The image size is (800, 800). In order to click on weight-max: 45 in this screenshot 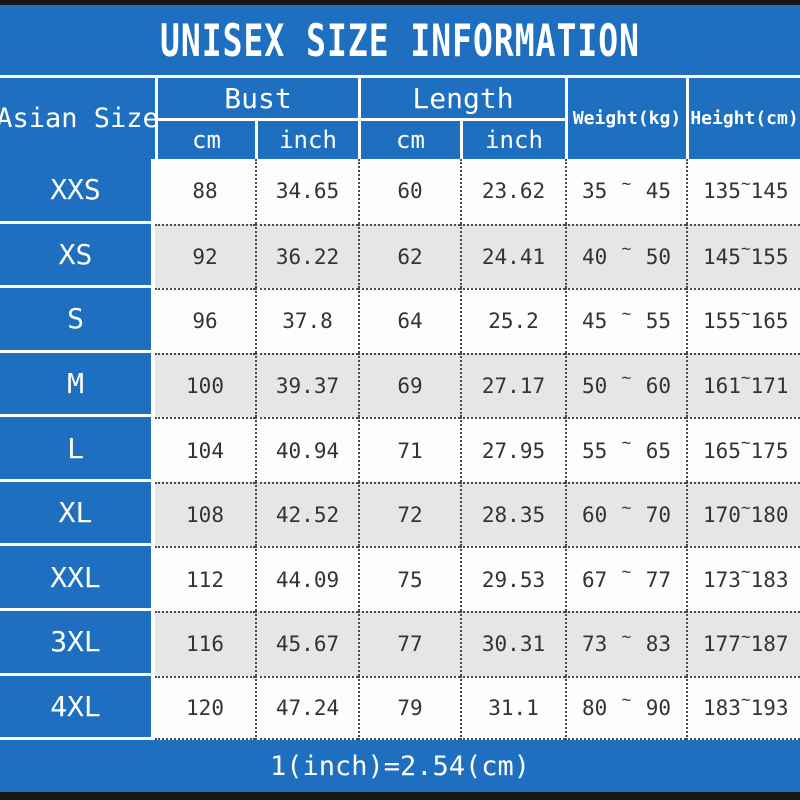, I will do `click(658, 191)`.